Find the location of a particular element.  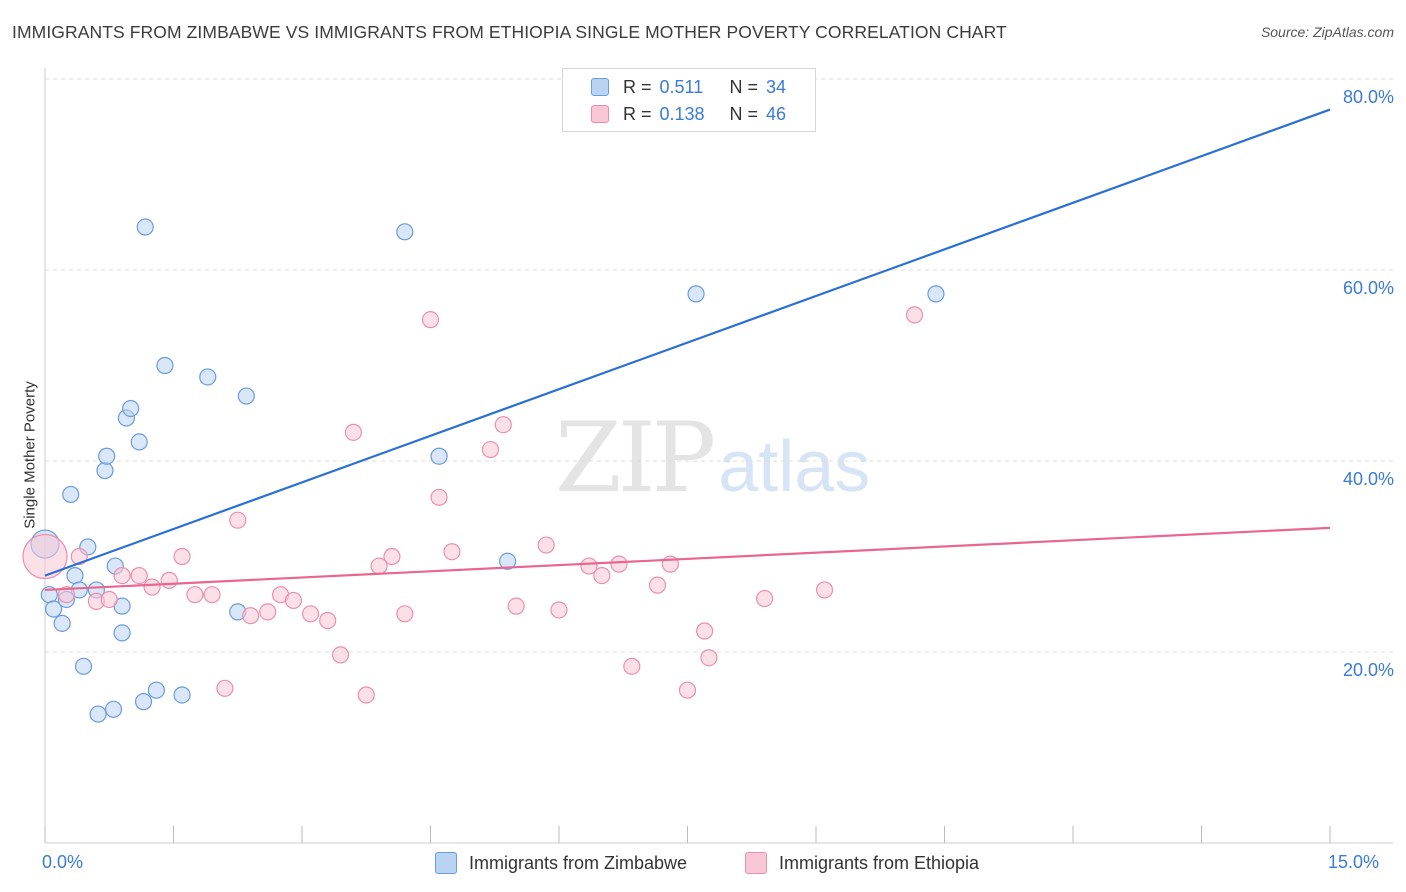

watermark: ZIPatlas is located at coordinates (712, 458).